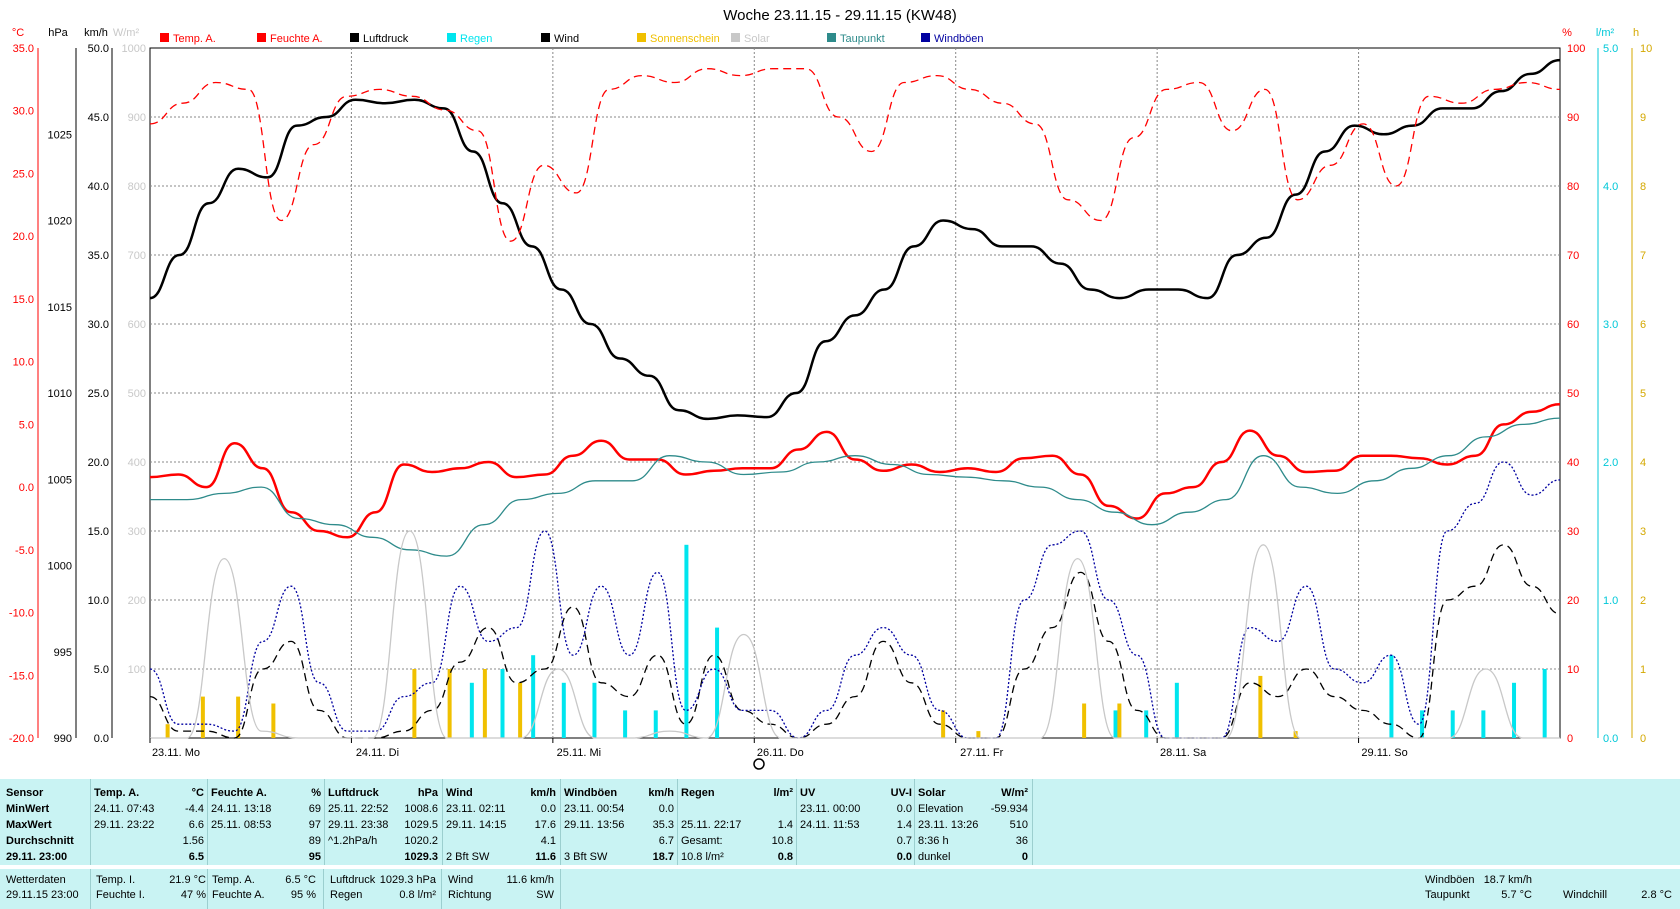 The width and height of the screenshot is (1680, 909). I want to click on footer-wetterdaten: Wetterdaten 29.11.15 23:00, so click(48, 888).